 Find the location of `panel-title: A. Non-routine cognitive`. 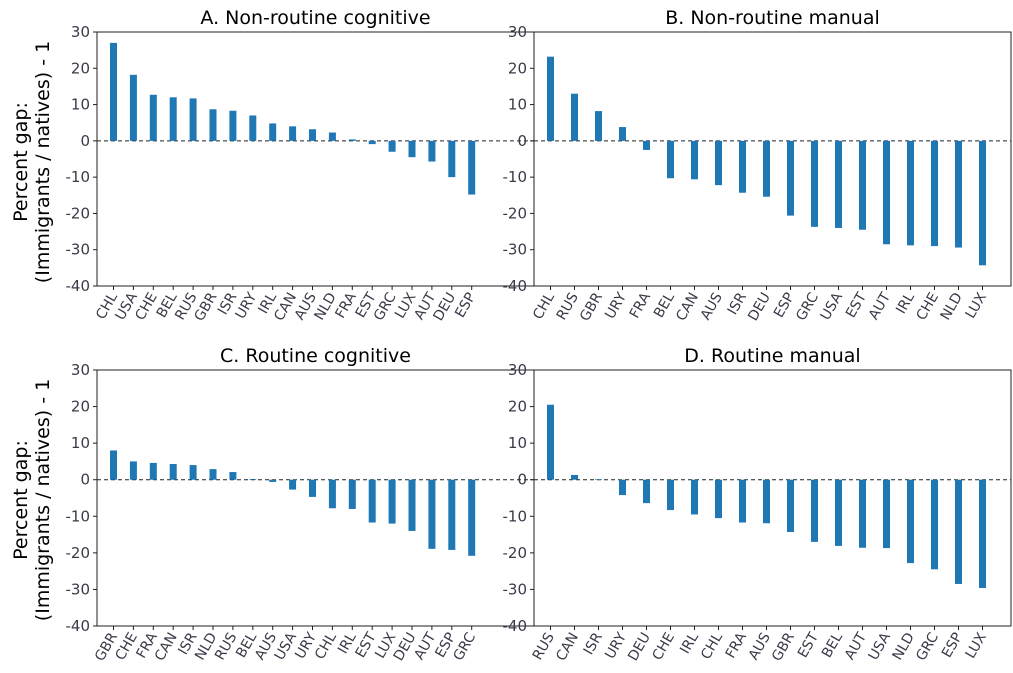

panel-title: A. Non-routine cognitive is located at coordinates (315, 18).